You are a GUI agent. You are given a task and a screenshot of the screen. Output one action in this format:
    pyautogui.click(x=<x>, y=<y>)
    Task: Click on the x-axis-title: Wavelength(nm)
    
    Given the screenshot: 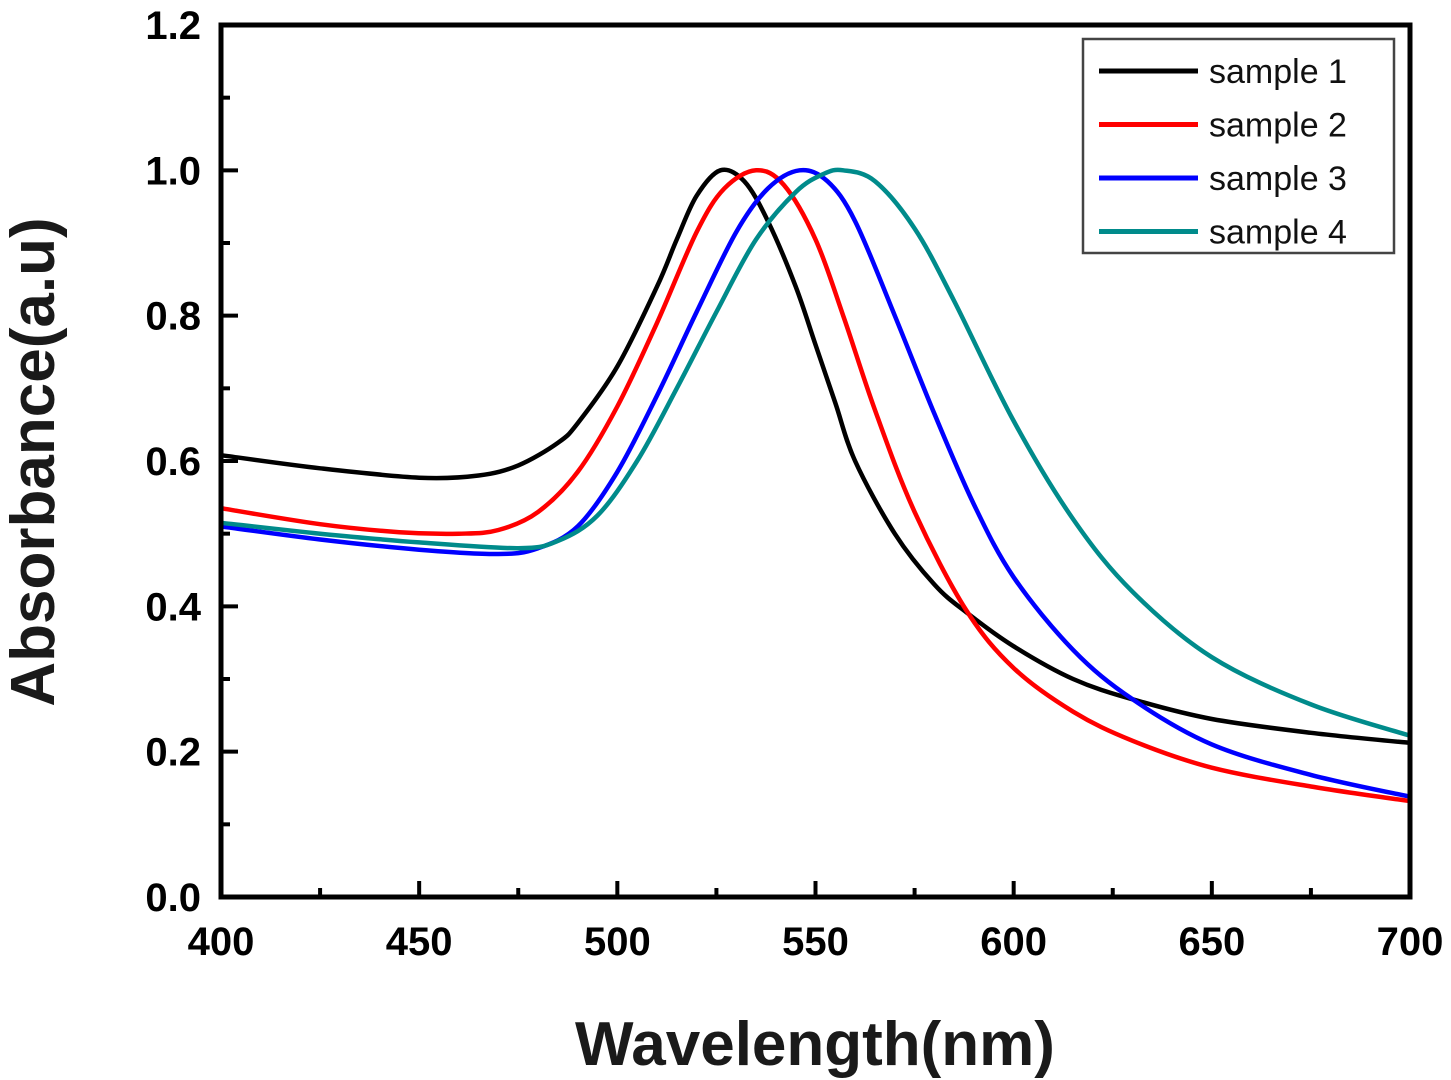 What is the action you would take?
    pyautogui.click(x=815, y=1044)
    